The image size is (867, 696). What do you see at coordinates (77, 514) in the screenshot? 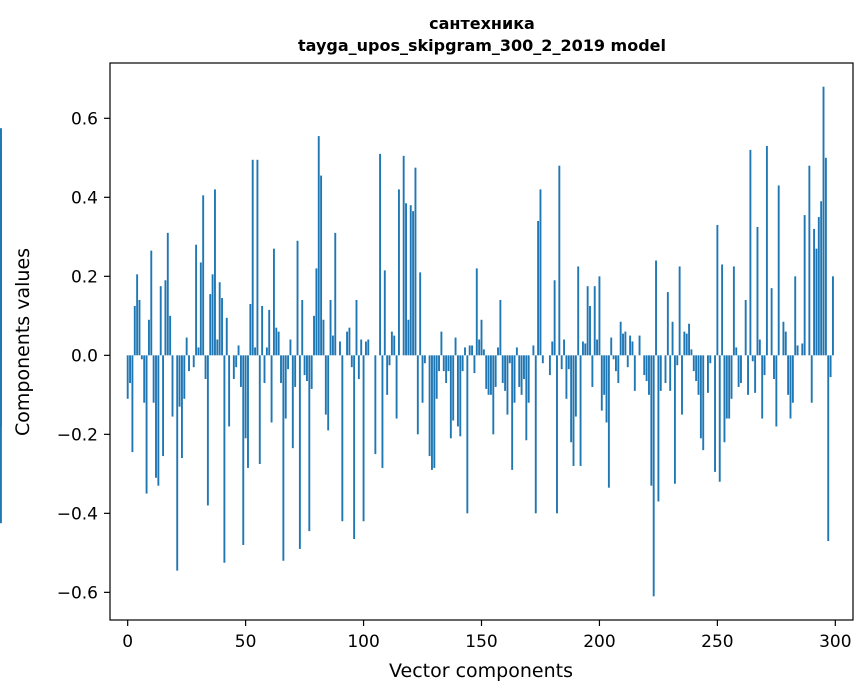
I see `y-tick-label: −0.4` at bounding box center [77, 514].